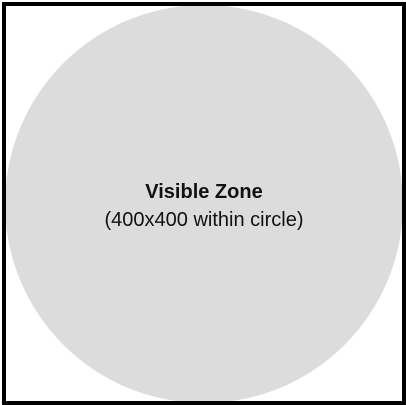 The height and width of the screenshot is (405, 406). What do you see at coordinates (204, 220) in the screenshot?
I see `zone-subtitle: (400x400 within circle)` at bounding box center [204, 220].